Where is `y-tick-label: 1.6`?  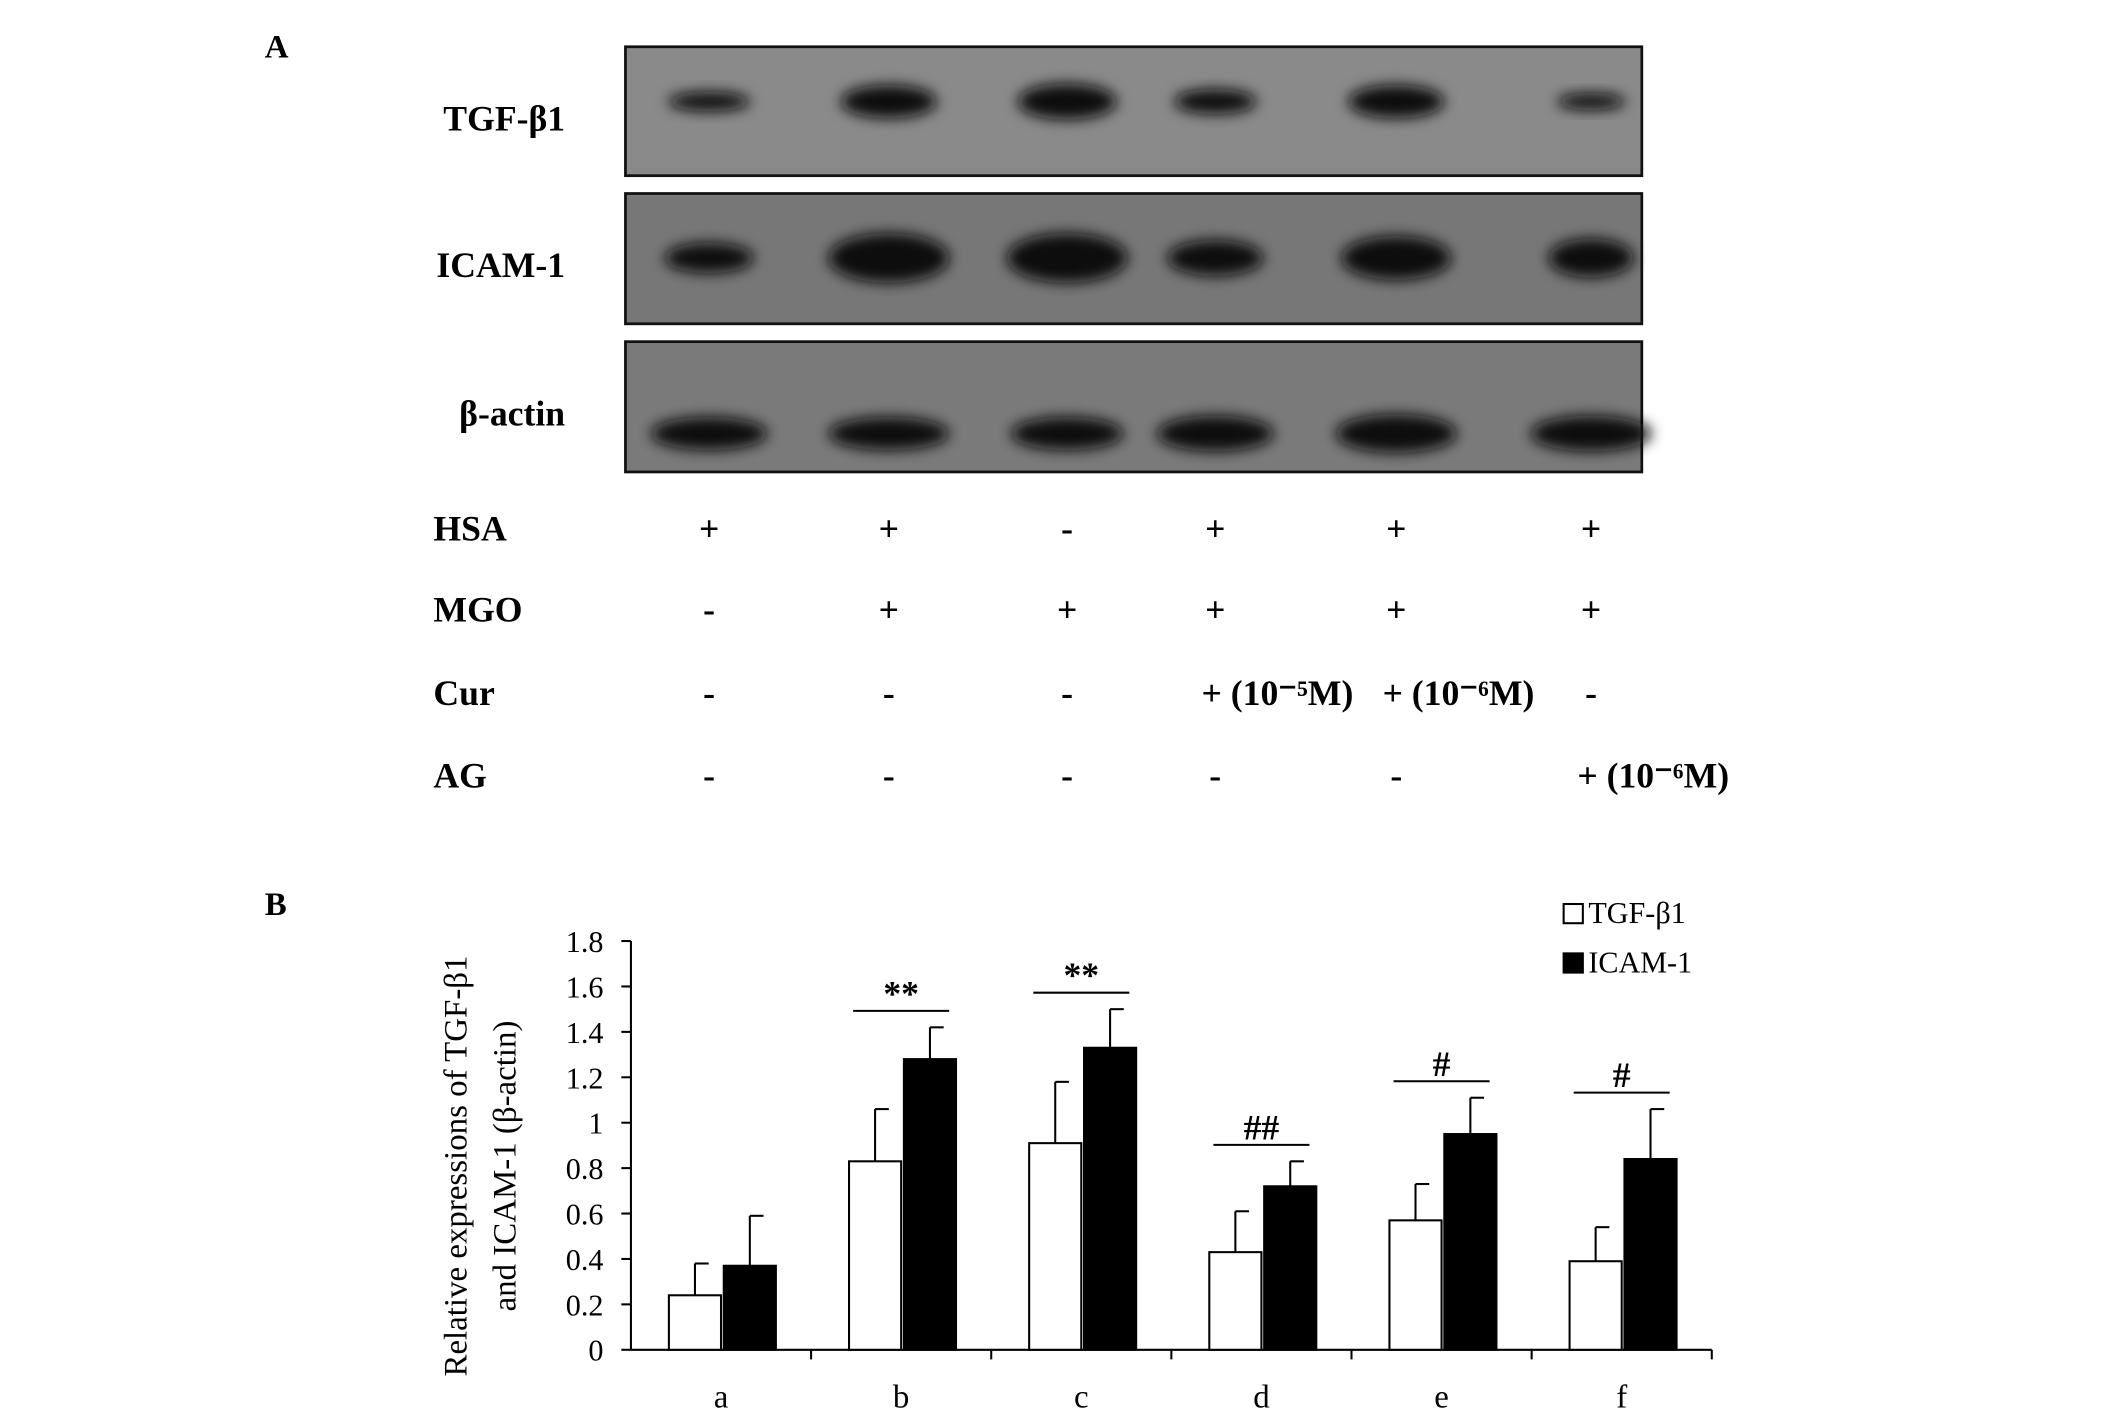 y-tick-label: 1.6 is located at coordinates (585, 987).